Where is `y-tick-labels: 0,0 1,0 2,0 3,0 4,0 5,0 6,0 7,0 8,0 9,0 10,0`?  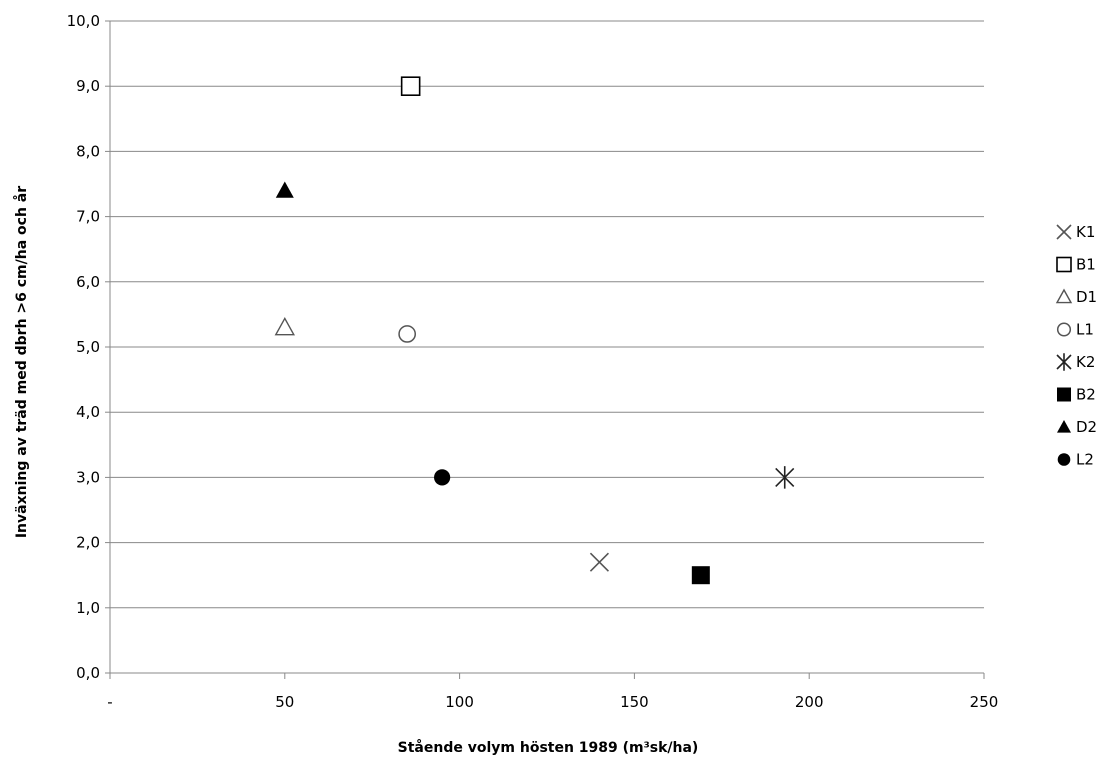
y-tick-labels: 0,0 1,0 2,0 3,0 4,0 5,0 6,0 7,0 8,0 9,0 10,0 is located at coordinates (83, 347).